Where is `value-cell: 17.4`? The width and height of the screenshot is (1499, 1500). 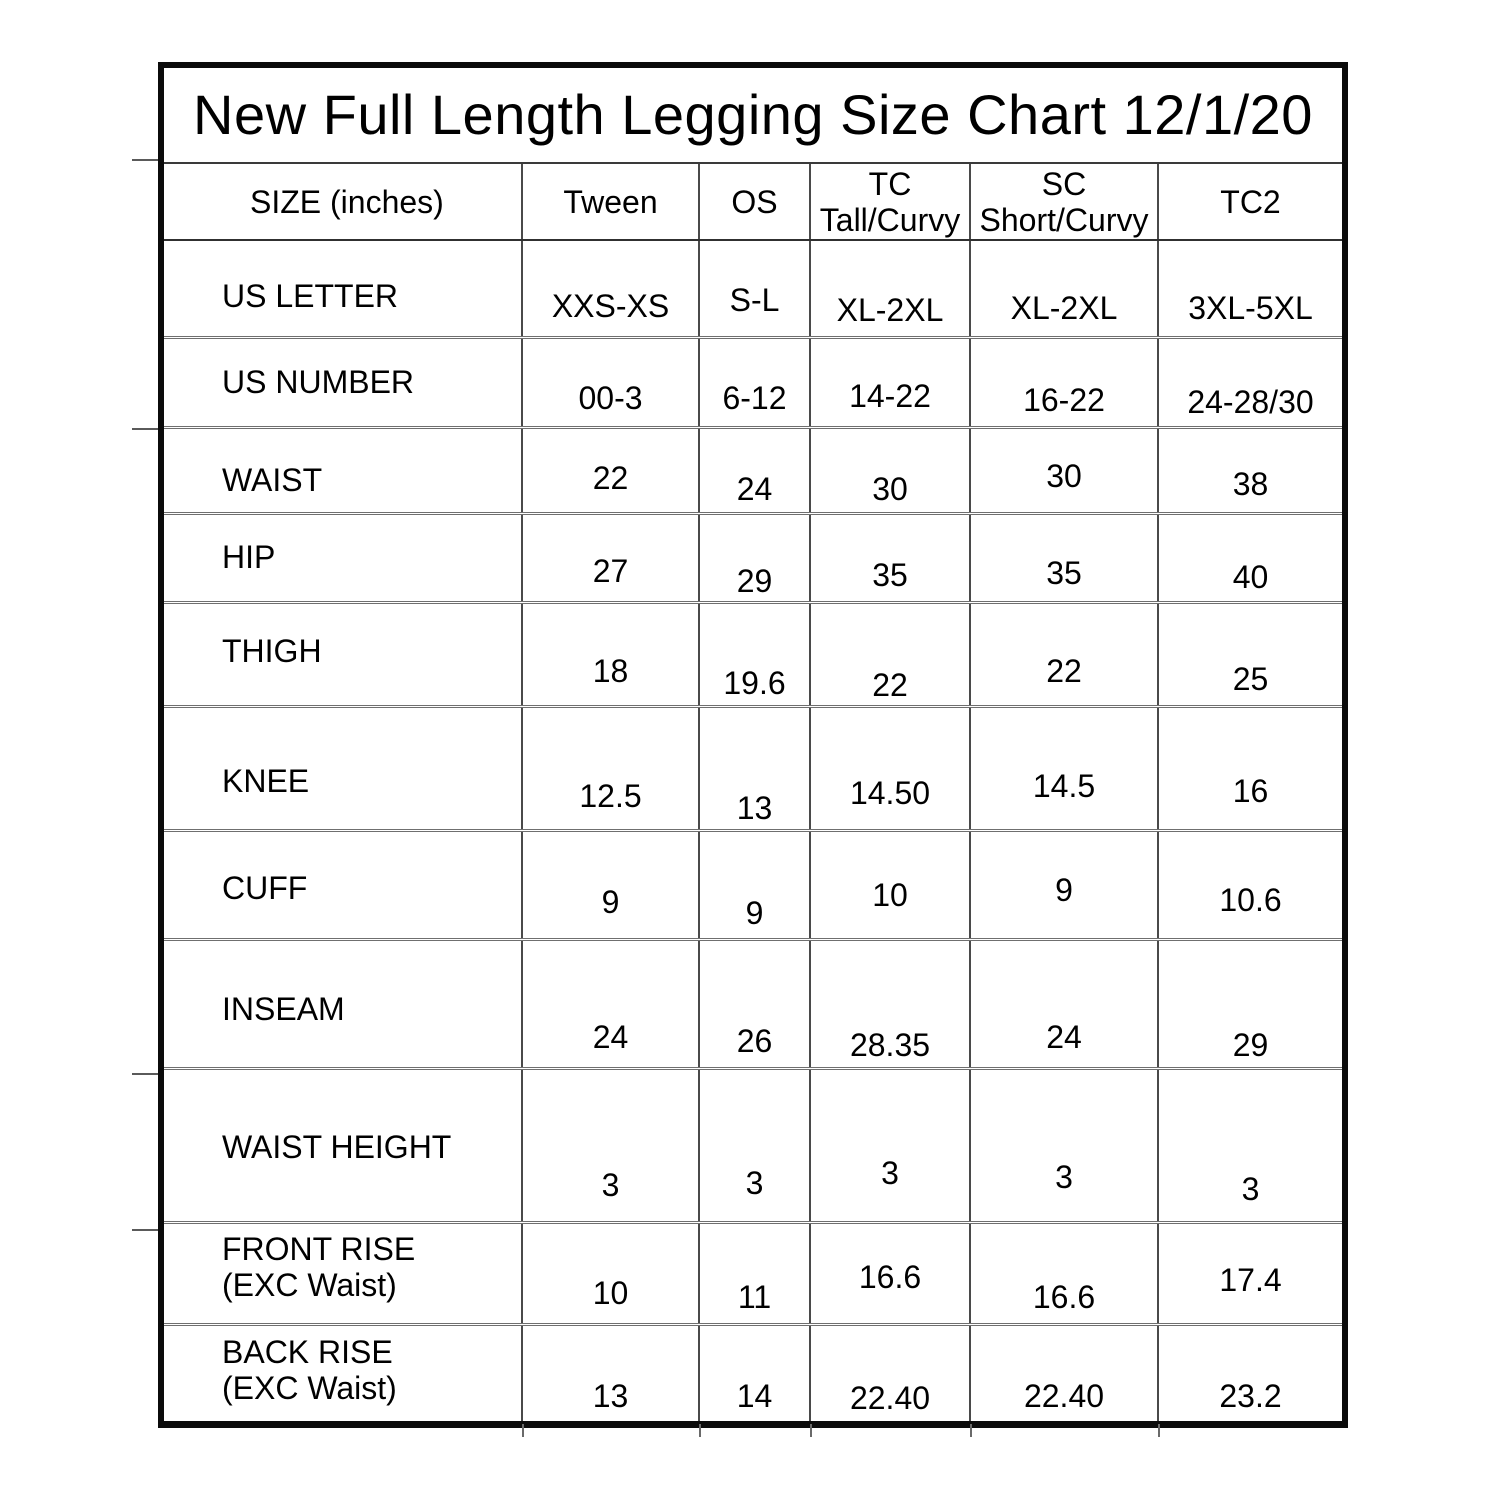 value-cell: 17.4 is located at coordinates (1249, 1272).